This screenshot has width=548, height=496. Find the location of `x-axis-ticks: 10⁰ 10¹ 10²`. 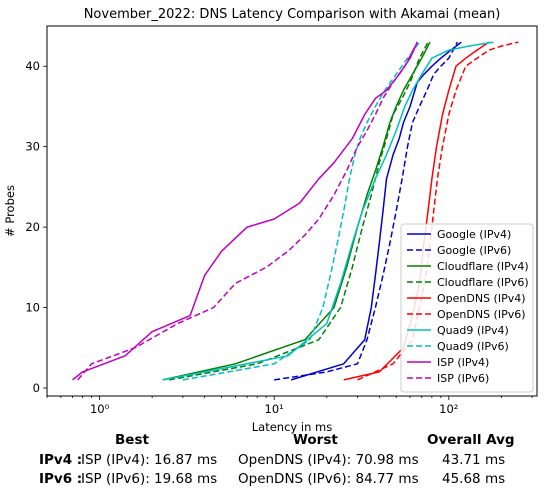

x-axis-ticks: 10⁰ 10¹ 10² is located at coordinates (289, 406).